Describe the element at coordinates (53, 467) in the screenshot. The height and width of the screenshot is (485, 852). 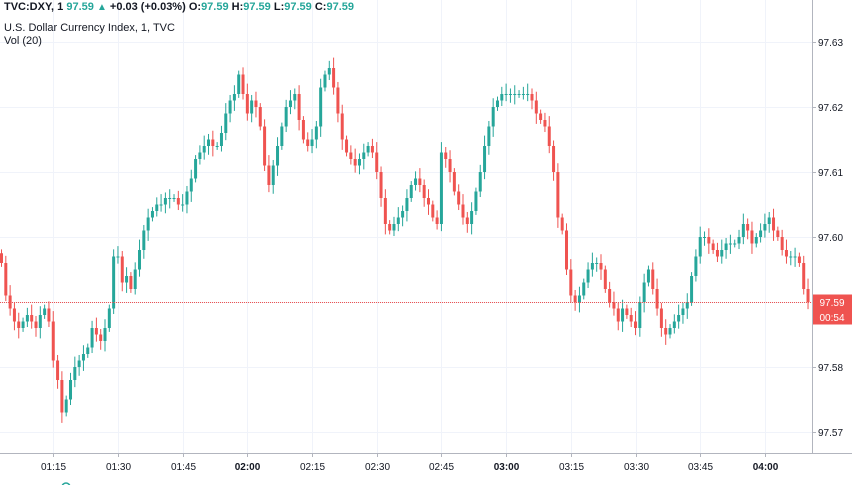
I see `x-tick-label: 01:15` at that location.